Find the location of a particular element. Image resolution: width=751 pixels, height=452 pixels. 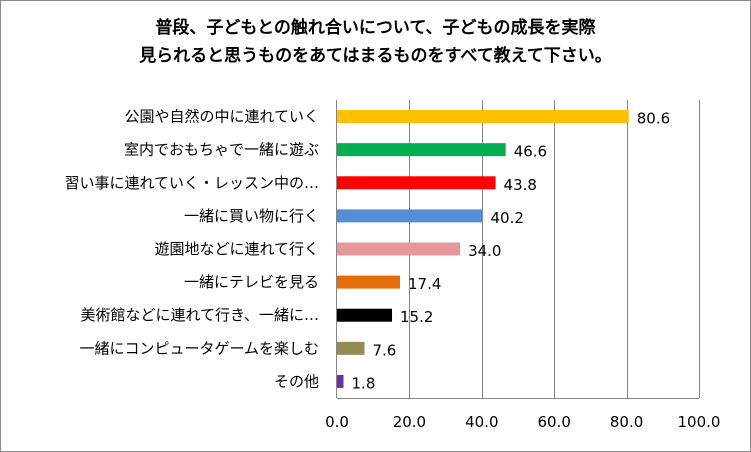

category-label-9: その他 is located at coordinates (296, 381).